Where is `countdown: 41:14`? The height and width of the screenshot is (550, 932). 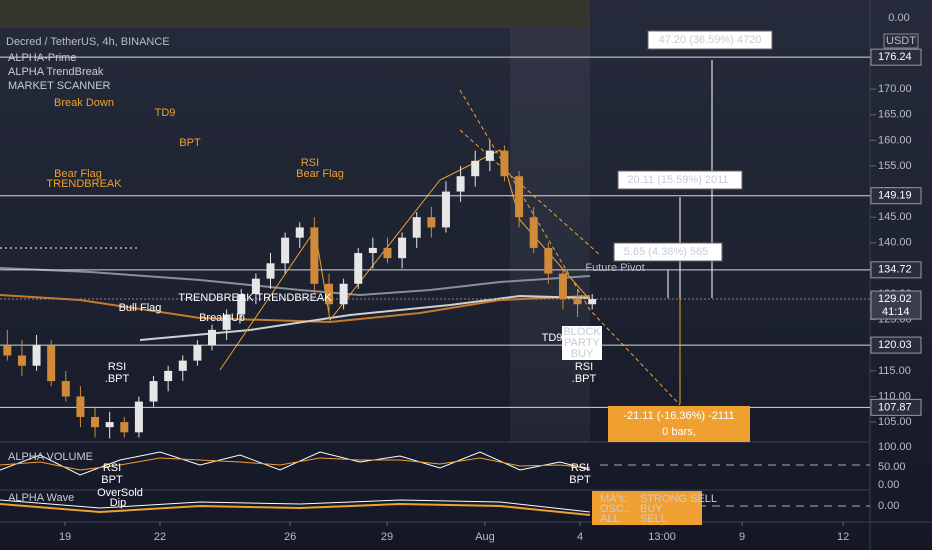 countdown: 41:14 is located at coordinates (896, 312).